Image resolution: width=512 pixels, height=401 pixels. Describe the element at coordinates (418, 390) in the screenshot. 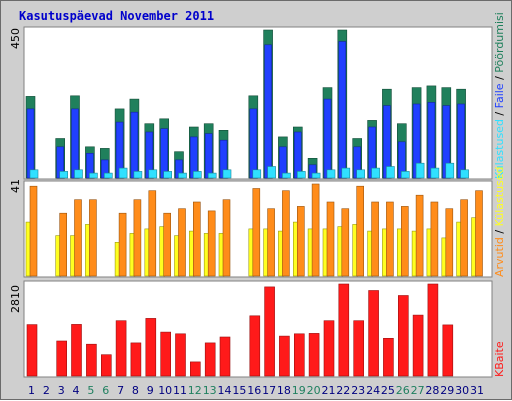

I see `day-label-27: 27` at that location.